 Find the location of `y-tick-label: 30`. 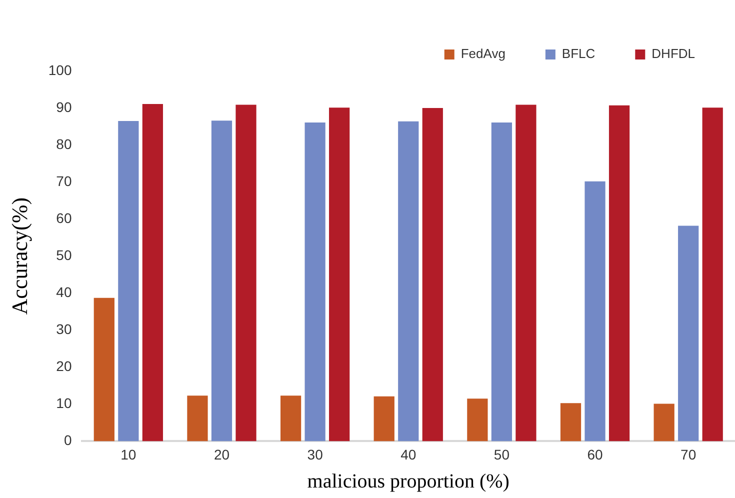

y-tick-label: 30 is located at coordinates (64, 329).